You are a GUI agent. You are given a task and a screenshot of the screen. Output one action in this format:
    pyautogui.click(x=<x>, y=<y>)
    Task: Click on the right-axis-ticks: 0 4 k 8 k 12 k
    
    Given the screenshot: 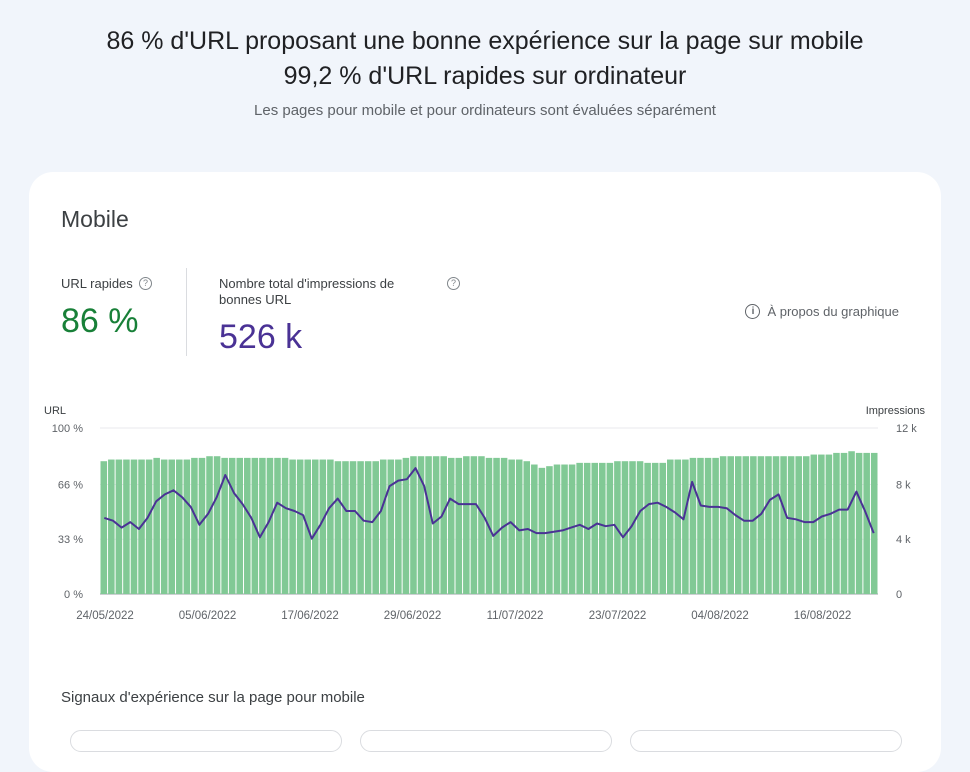 What is the action you would take?
    pyautogui.click(x=906, y=512)
    